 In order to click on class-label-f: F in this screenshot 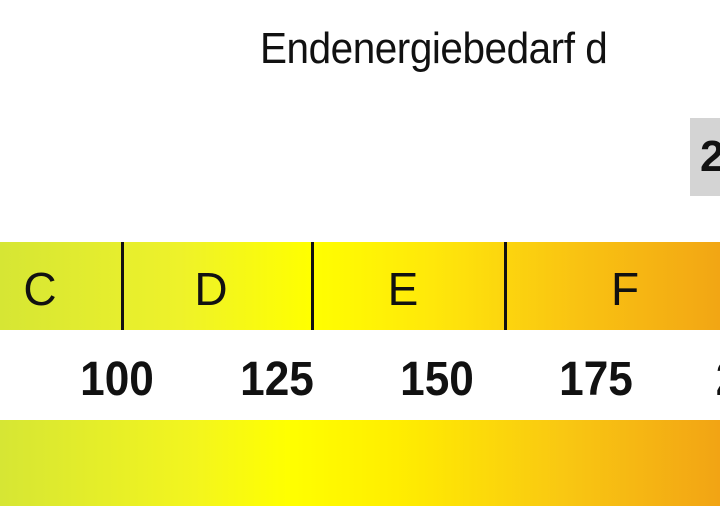, I will do `click(625, 289)`.